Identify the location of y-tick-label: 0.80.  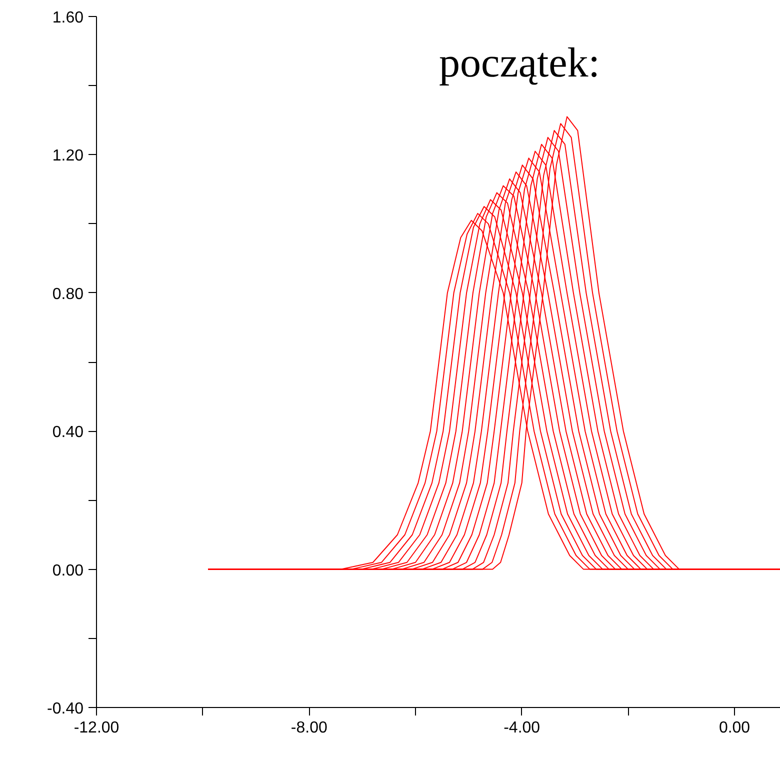
(68, 294).